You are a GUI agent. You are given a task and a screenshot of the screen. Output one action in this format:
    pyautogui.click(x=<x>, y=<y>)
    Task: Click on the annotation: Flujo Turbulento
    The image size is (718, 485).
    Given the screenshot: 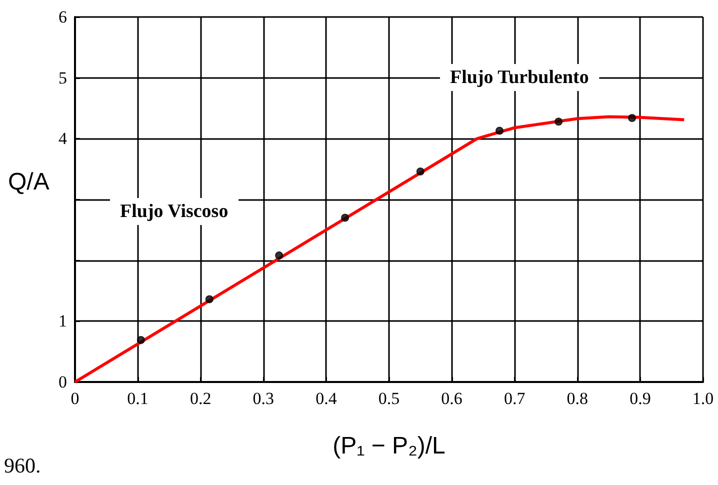 What is the action you would take?
    pyautogui.click(x=519, y=77)
    